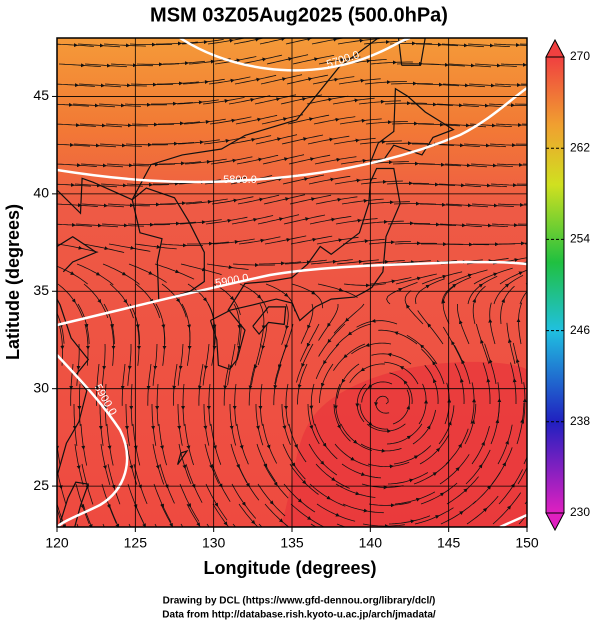 Image resolution: width=599 pixels, height=625 pixels. Describe the element at coordinates (136, 543) in the screenshot. I see `x-tick-label: 125` at that location.